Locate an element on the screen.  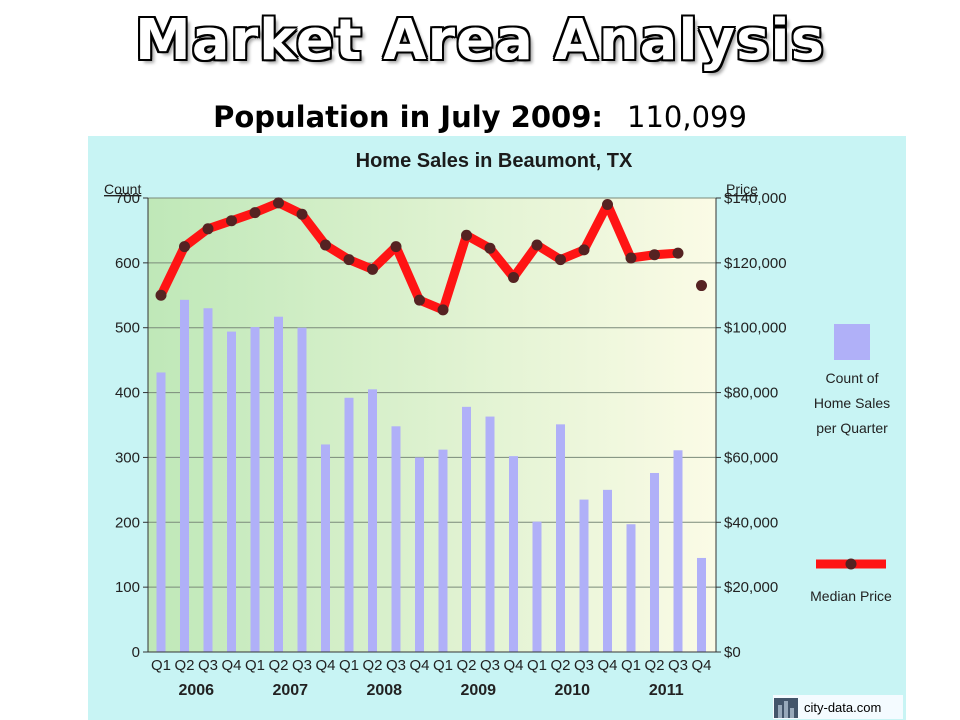
city-data-watermark: city-data.com is located at coordinates (838, 707).